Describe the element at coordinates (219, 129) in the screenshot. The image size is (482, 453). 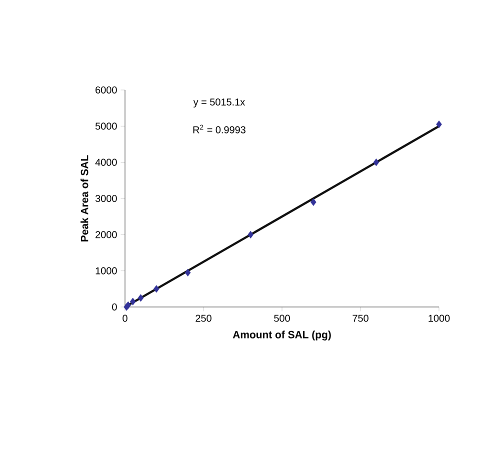
I see `annotation: R$^{2}$ = 0.9993` at that location.